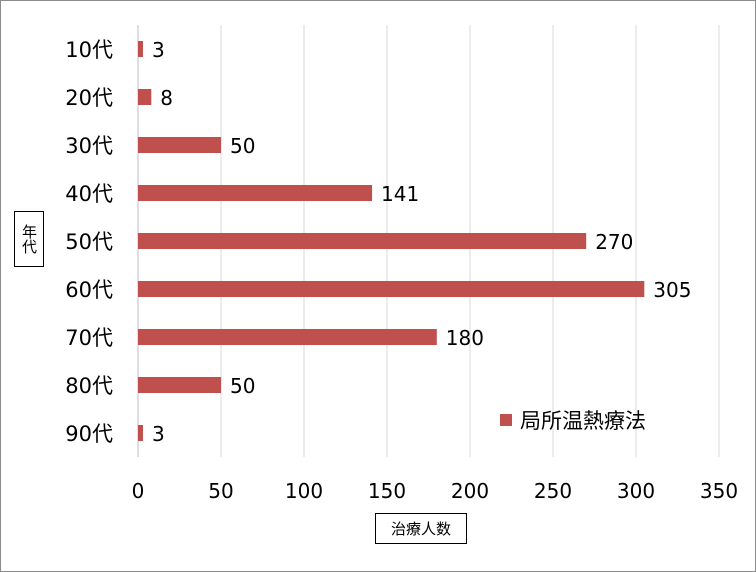 The image size is (756, 572). I want to click on category-labels: 10代 20代 30代 40代 50代 60代 70代 80代 90代, so click(89, 242).